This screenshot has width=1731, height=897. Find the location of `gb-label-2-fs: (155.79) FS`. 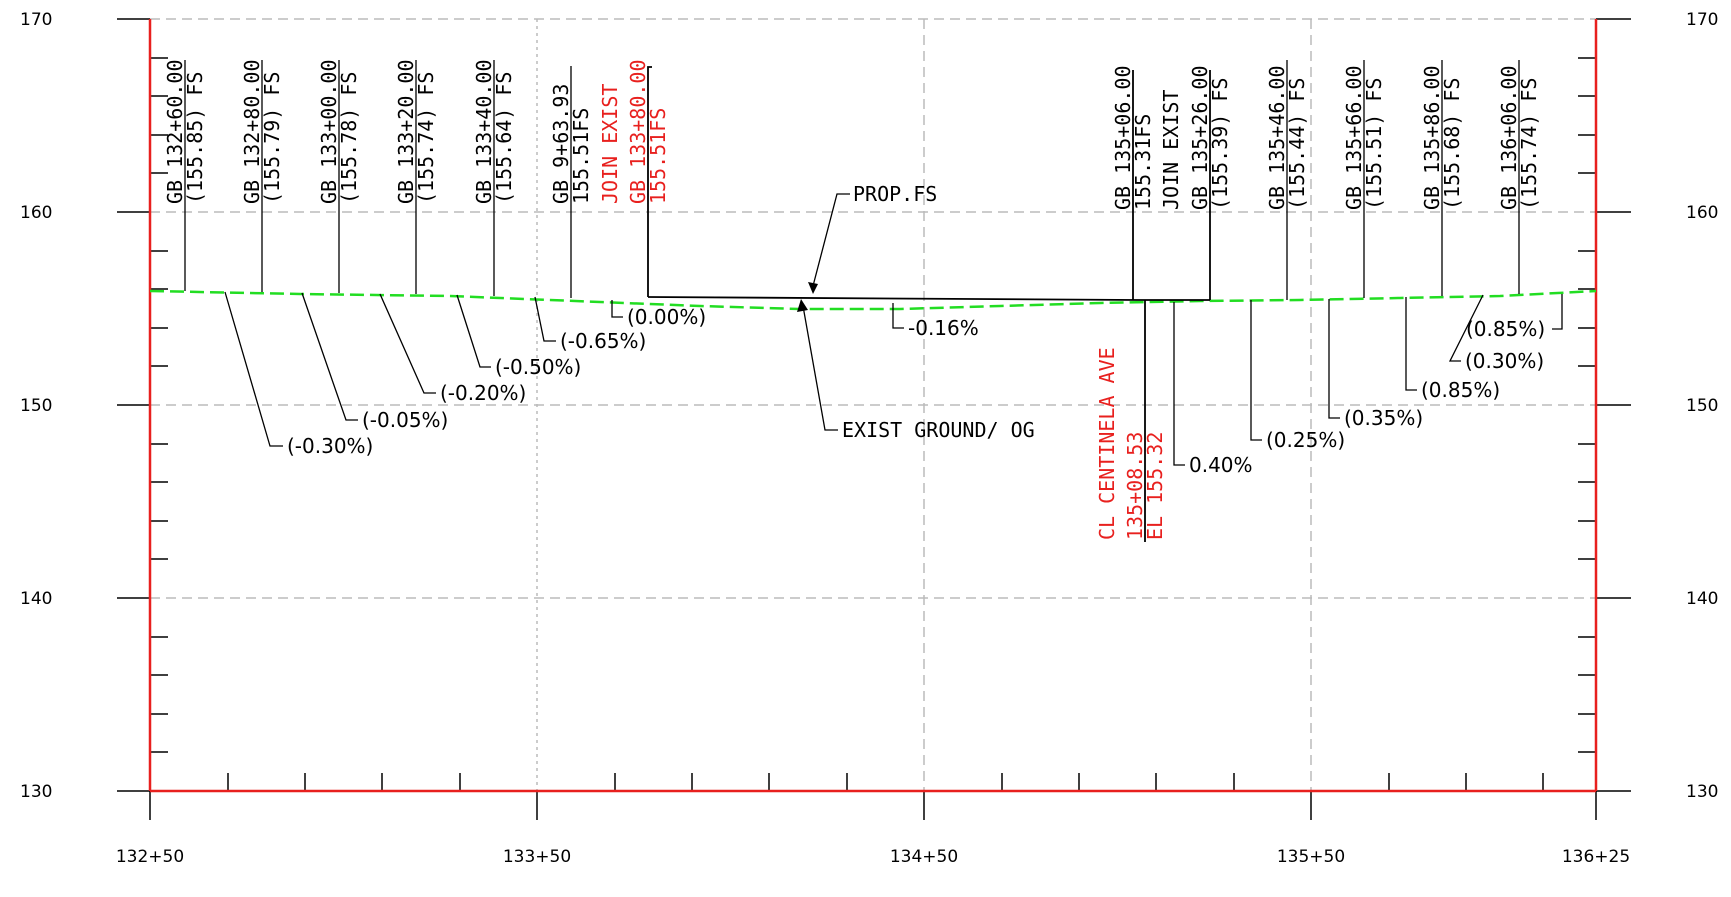

gb-label-2-fs: (155.79) FS is located at coordinates (272, 138).